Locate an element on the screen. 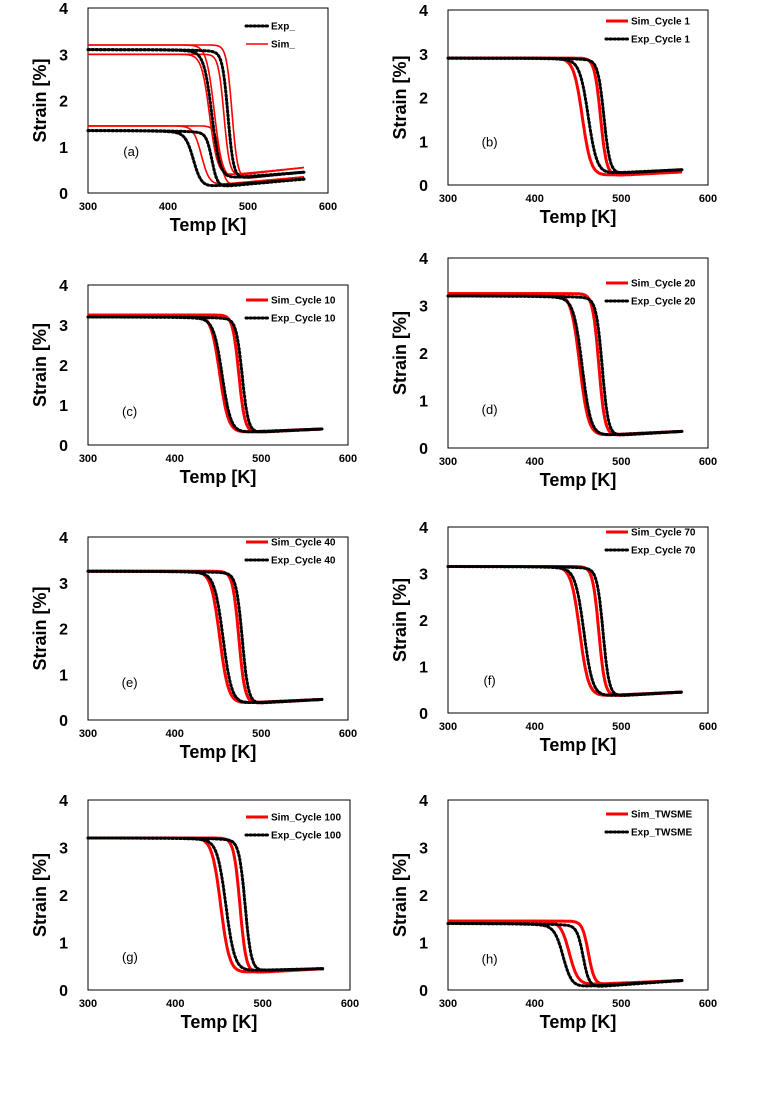 The width and height of the screenshot is (781, 1115). panel-label: (b) is located at coordinates (490, 142).